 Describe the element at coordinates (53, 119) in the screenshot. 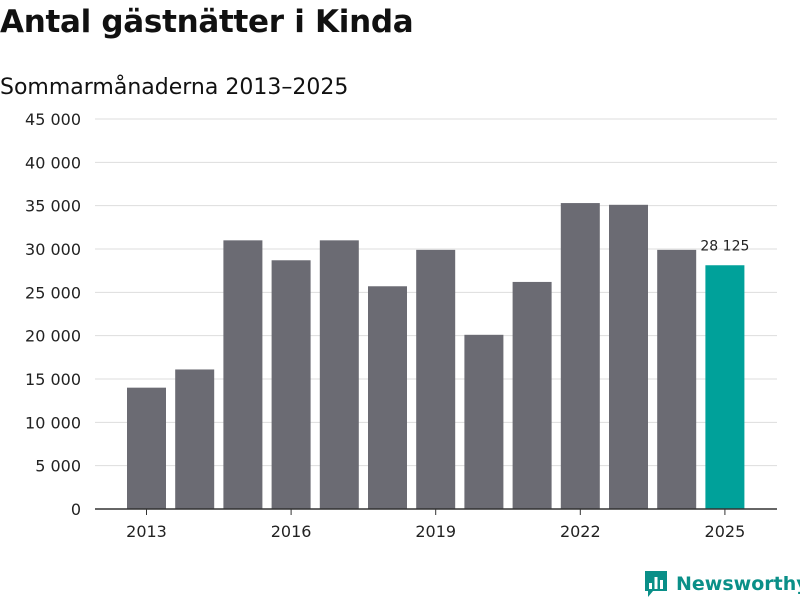

I see `y-tick-label: 45 000` at that location.